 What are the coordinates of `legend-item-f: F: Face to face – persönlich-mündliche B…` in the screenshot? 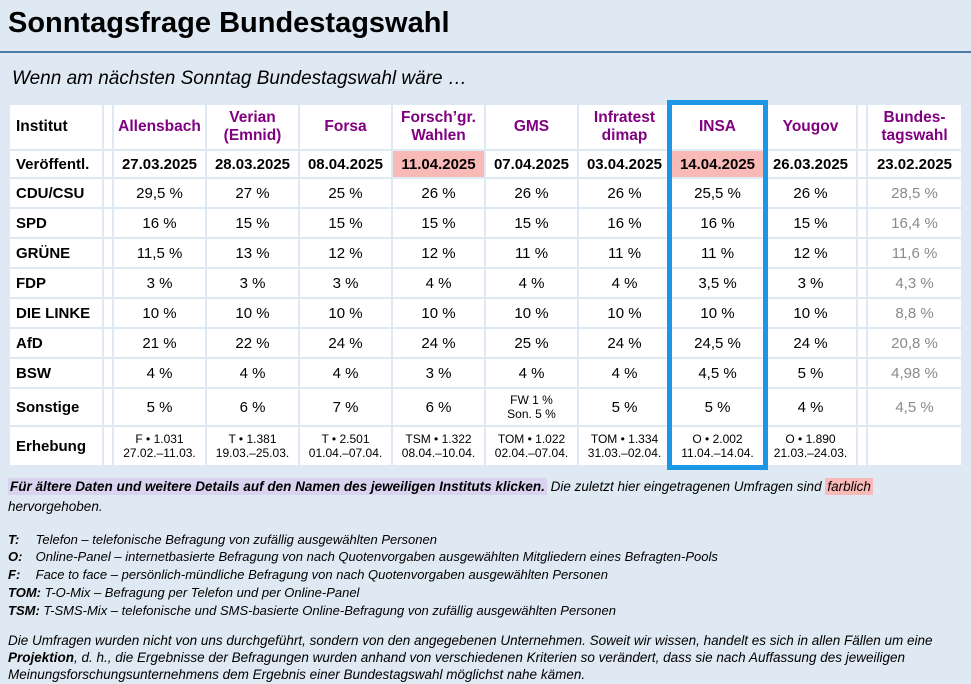 It's located at (489, 575).